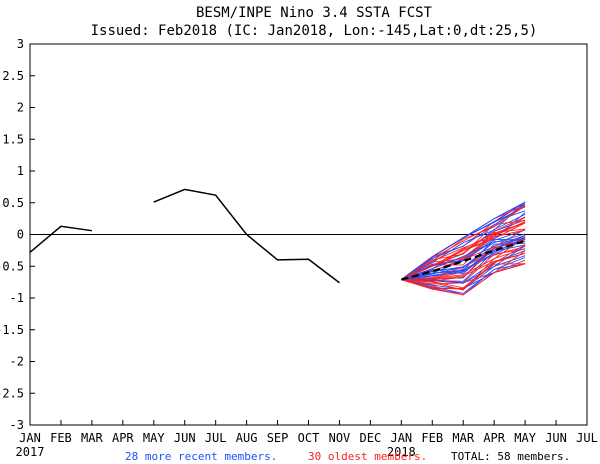  I want to click on chart-title: BESM/INPE Nino 3.4 SSTA FCST, so click(314, 13).